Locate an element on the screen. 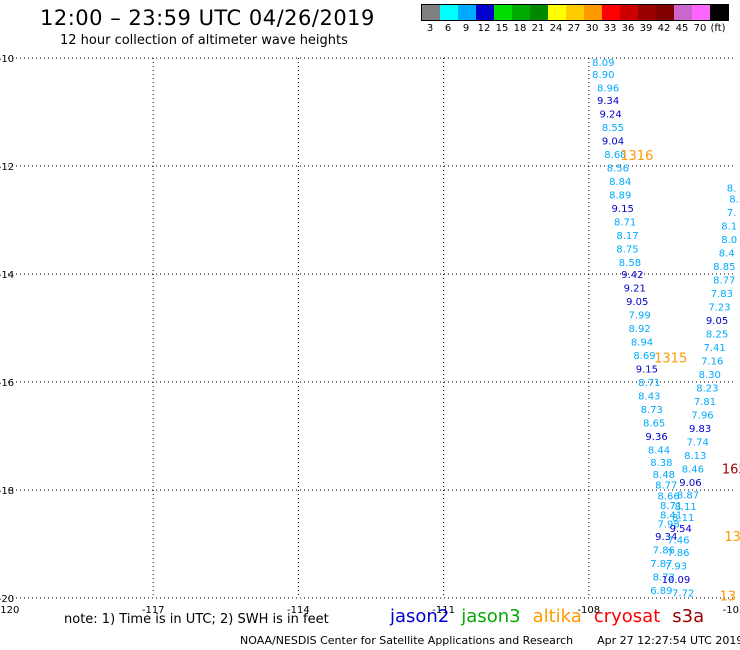 The height and width of the screenshot is (650, 740). wave-height-value: 9.36 is located at coordinates (656, 437).